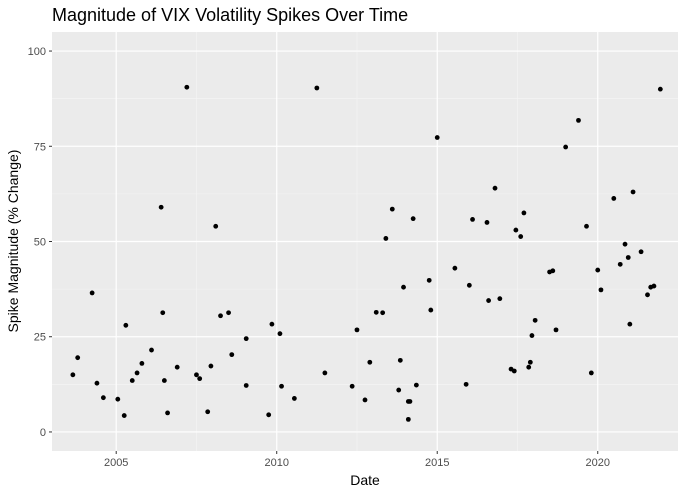  Describe the element at coordinates (40, 338) in the screenshot. I see `y-tick-label: 25` at that location.